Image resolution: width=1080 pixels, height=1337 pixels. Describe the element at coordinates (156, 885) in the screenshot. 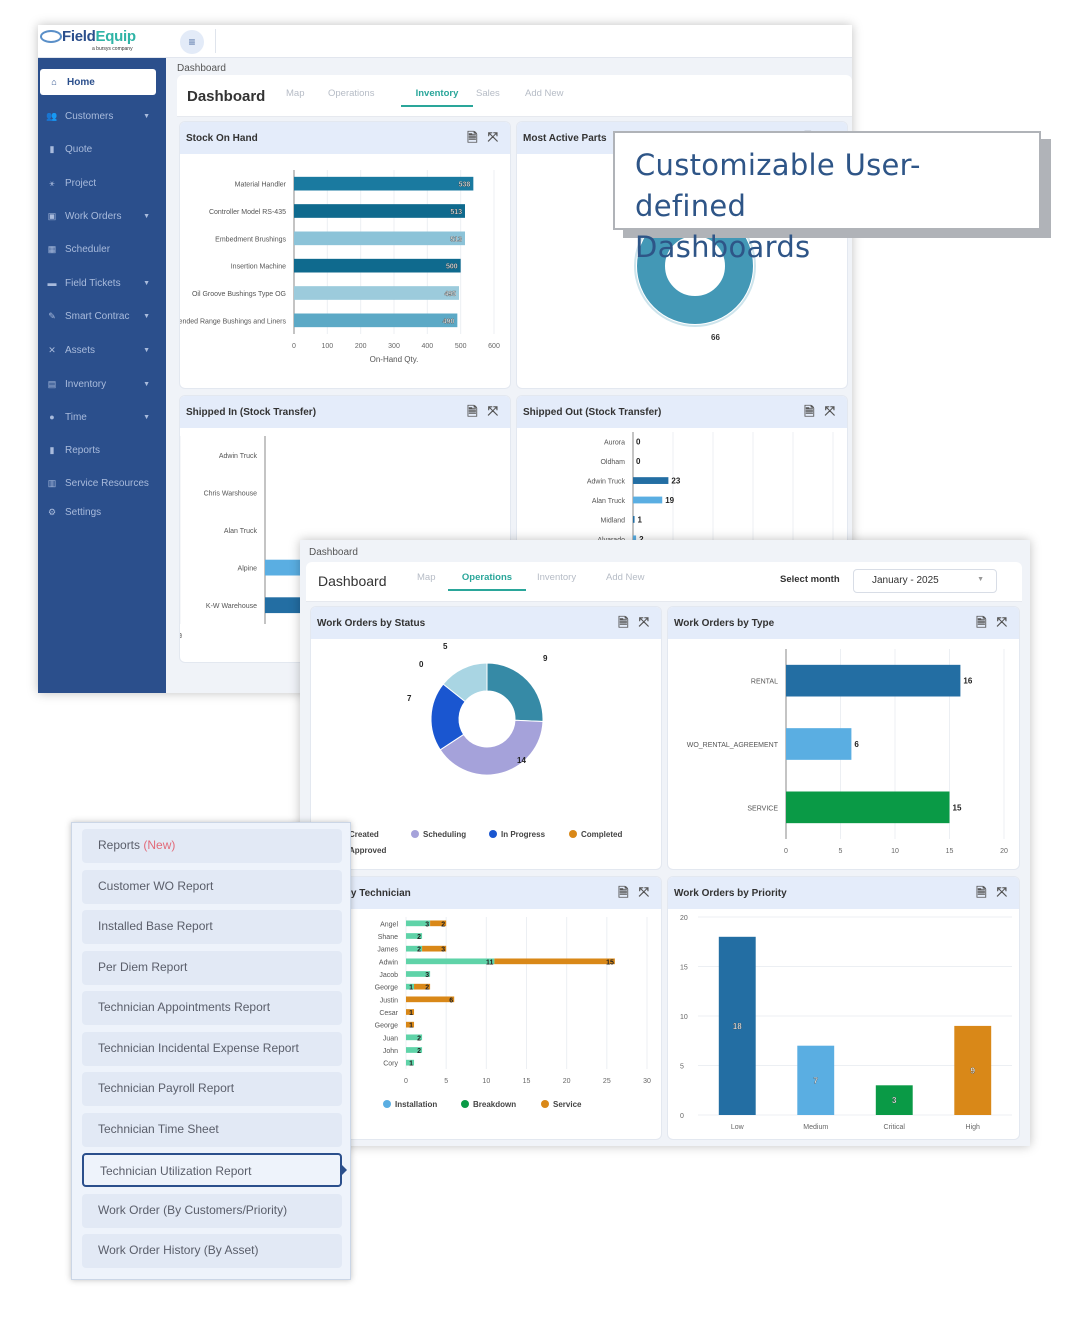

I see `report-item-label: Customer WO Report` at that location.